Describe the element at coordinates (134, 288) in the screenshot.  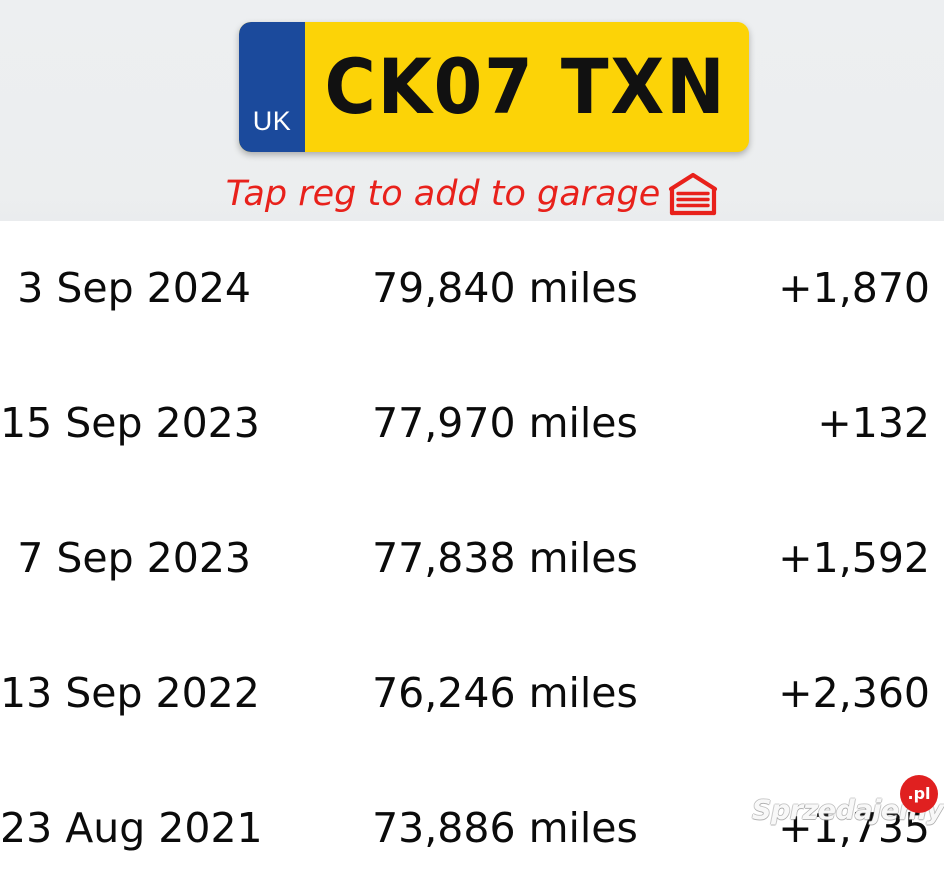
I see `row-date: 3 Sep 2024` at that location.